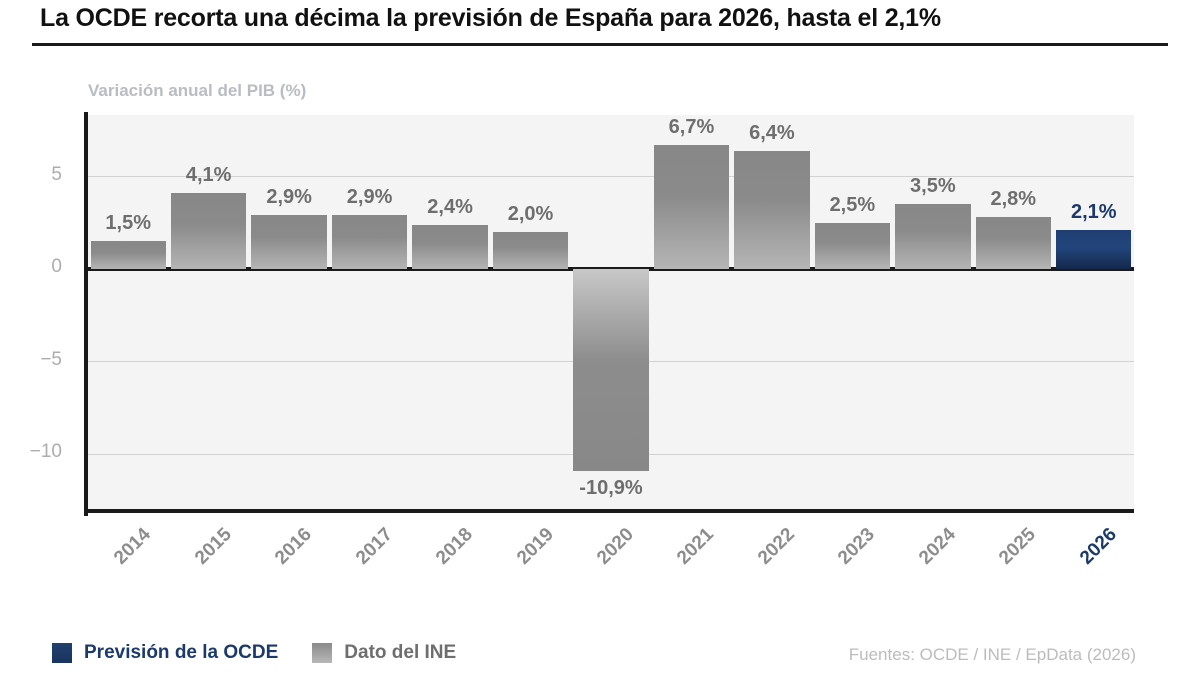 The image size is (1200, 675). I want to click on bar-value-label-2025: 2,8%, so click(1013, 199).